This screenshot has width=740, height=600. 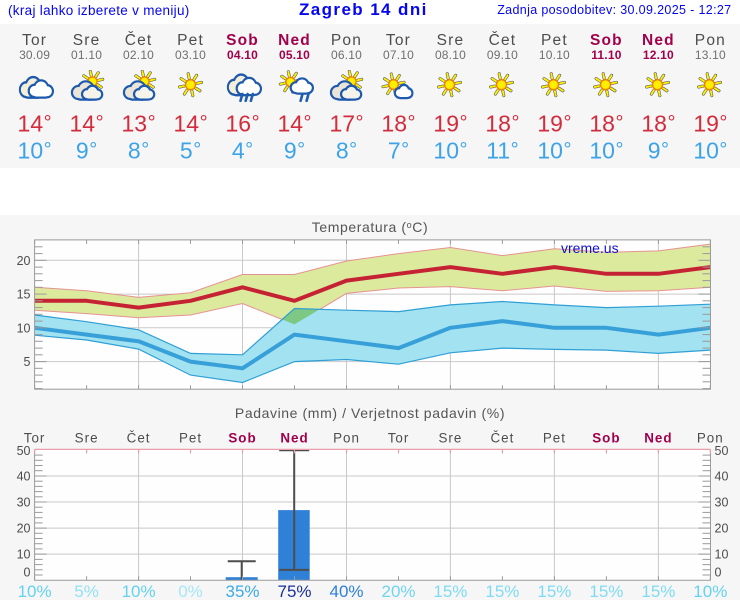 I want to click on svg-text: 5%, so click(x=86, y=591).